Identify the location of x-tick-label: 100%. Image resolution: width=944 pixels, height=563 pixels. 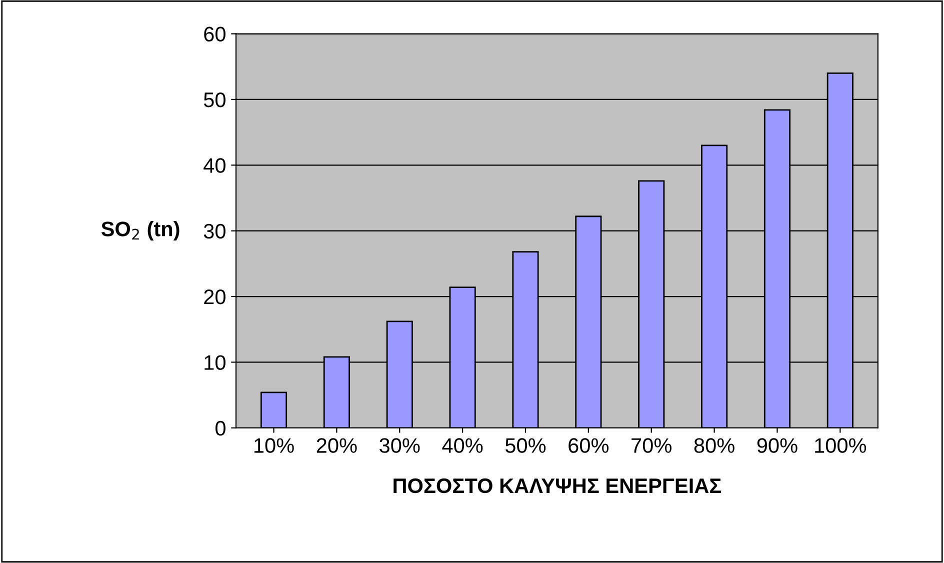
(840, 445).